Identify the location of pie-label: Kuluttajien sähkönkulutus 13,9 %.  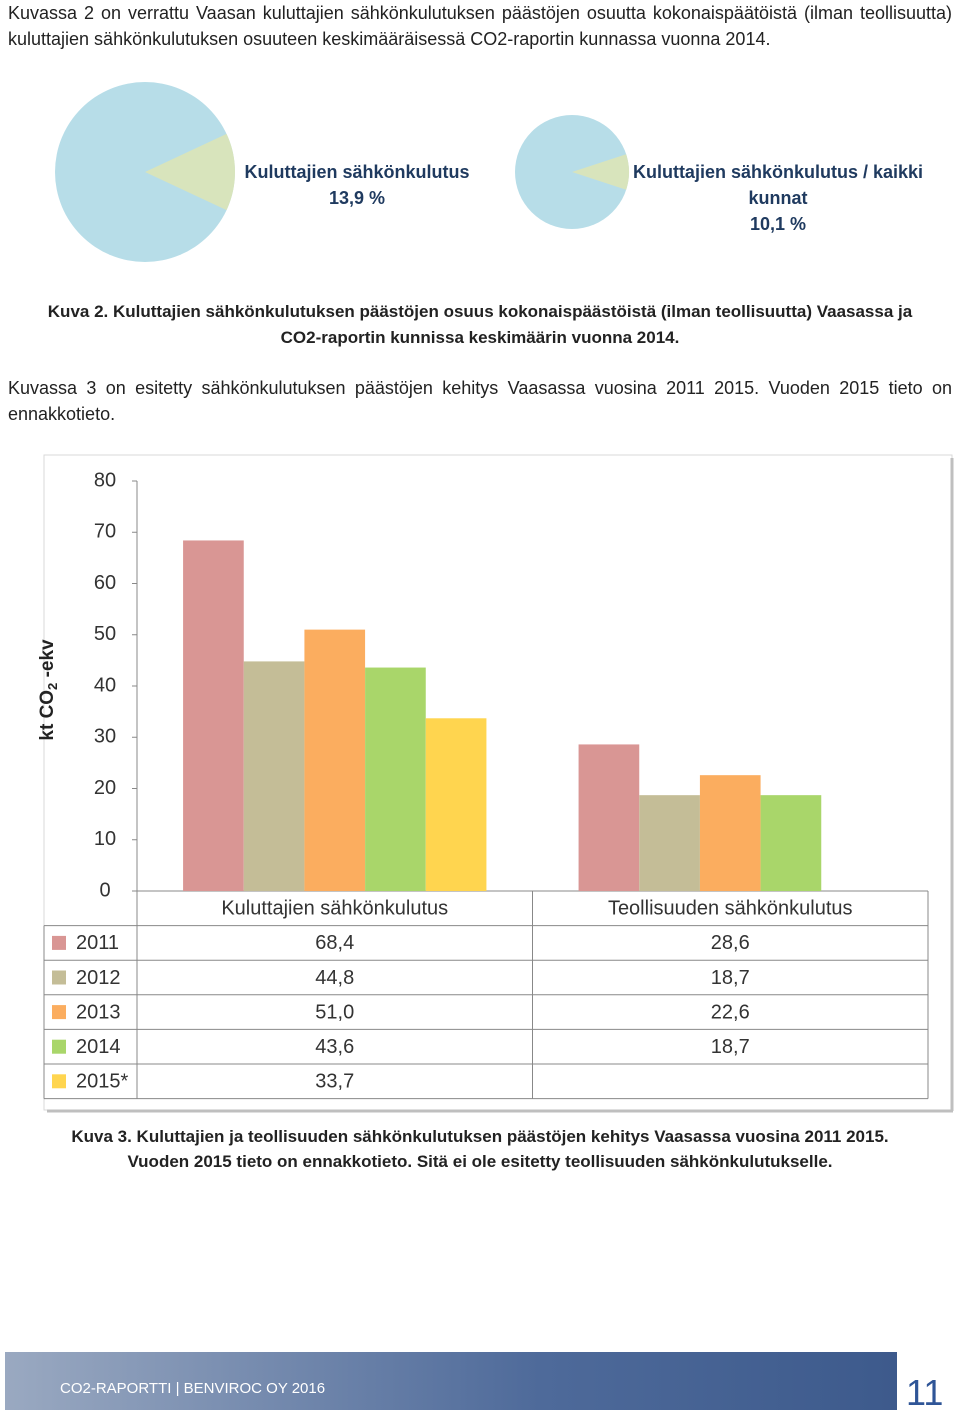
(357, 185).